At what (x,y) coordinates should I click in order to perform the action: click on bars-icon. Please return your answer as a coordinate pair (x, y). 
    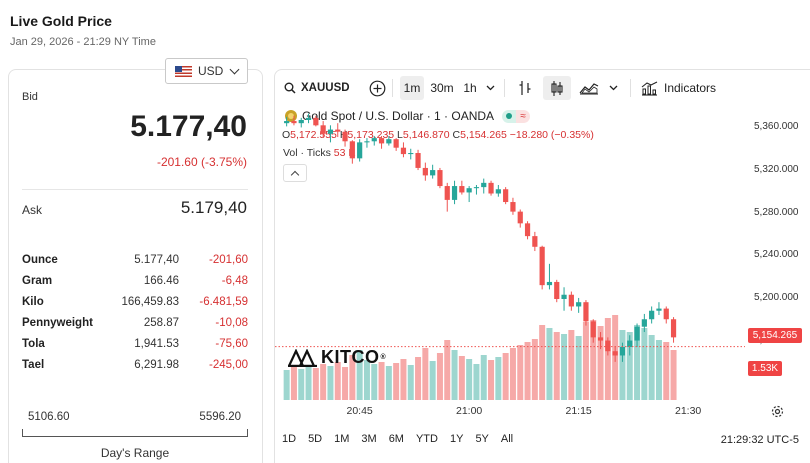
    Looking at the image, I should click on (525, 88).